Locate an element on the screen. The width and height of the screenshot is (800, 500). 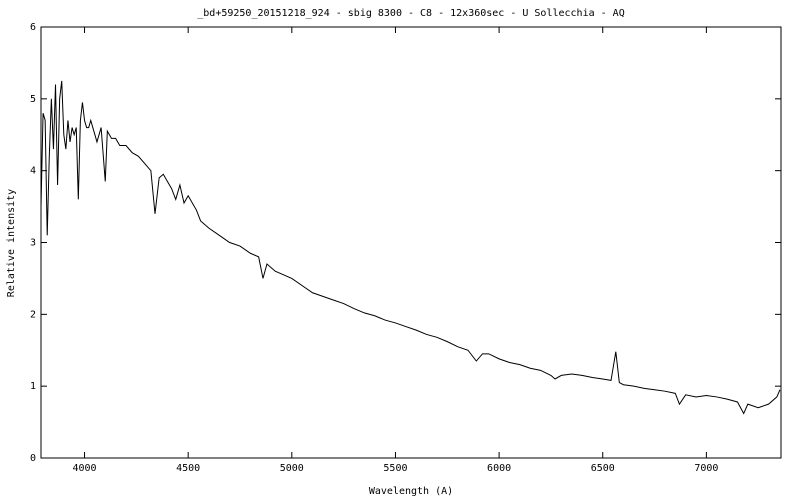
y-tick-label: 3 is located at coordinates (33, 243).